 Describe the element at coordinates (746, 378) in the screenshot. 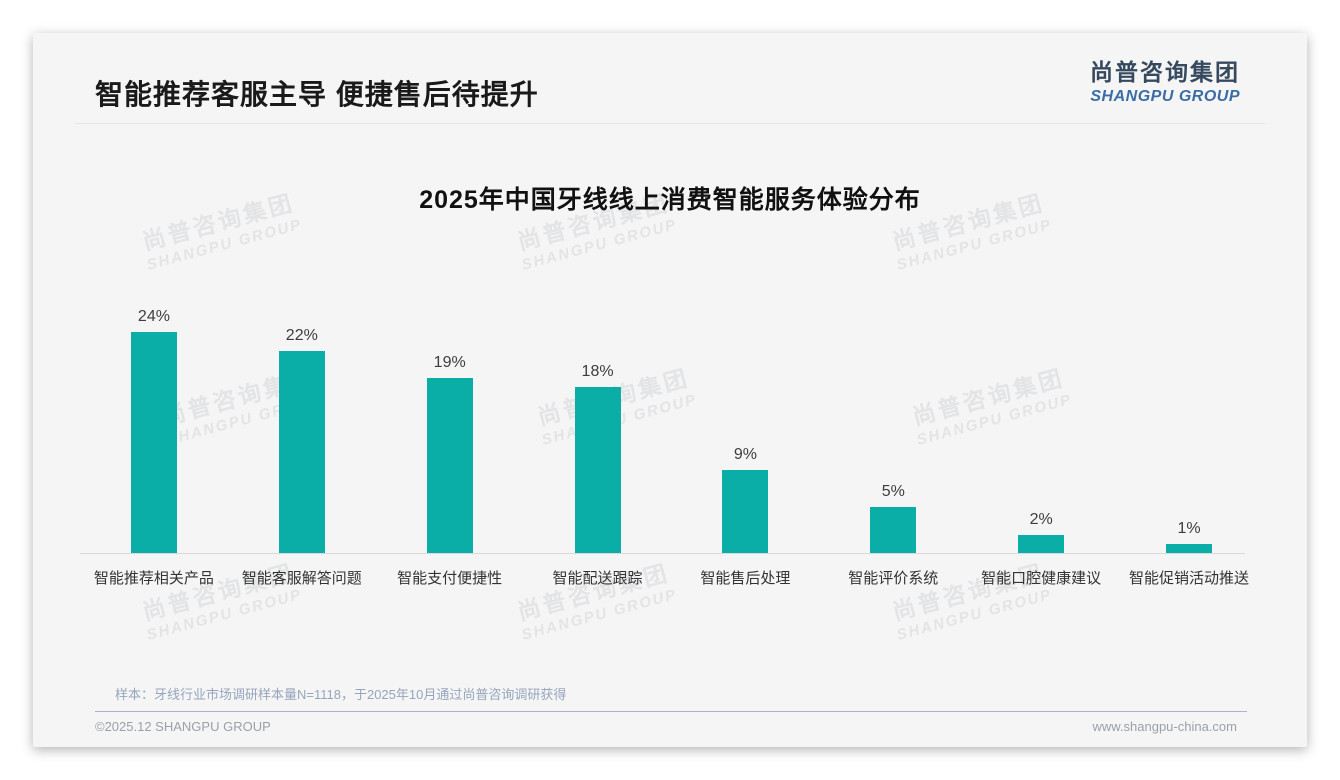

I see `bar-column: 9%` at that location.